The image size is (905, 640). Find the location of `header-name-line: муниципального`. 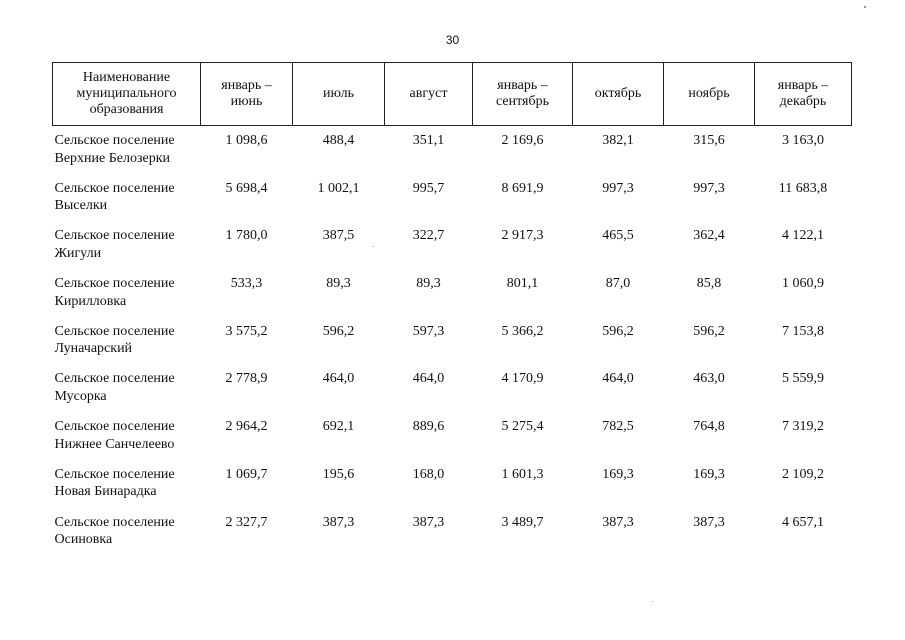

header-name-line: муниципального is located at coordinates (126, 93).